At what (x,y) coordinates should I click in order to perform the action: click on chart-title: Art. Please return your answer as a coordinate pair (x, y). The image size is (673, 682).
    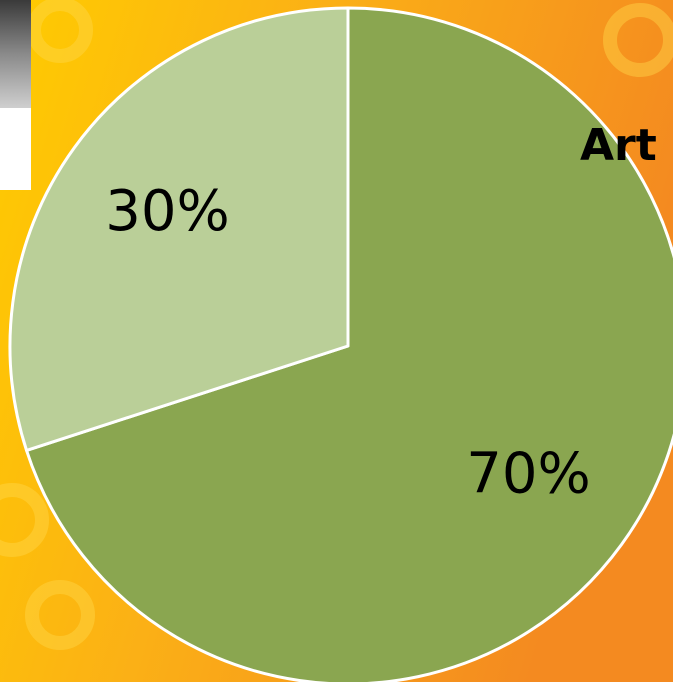
    Looking at the image, I should click on (618, 145).